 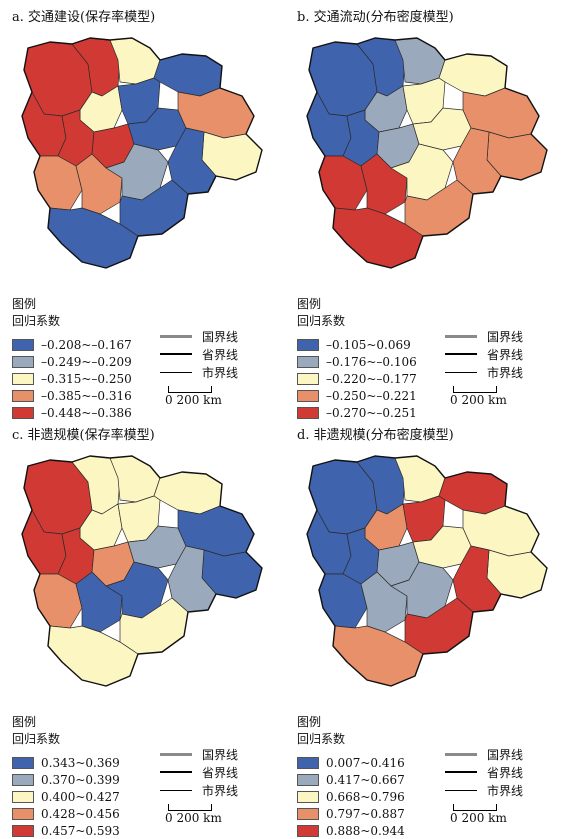 I want to click on legend-label: 0.417~0.667, so click(x=365, y=779).